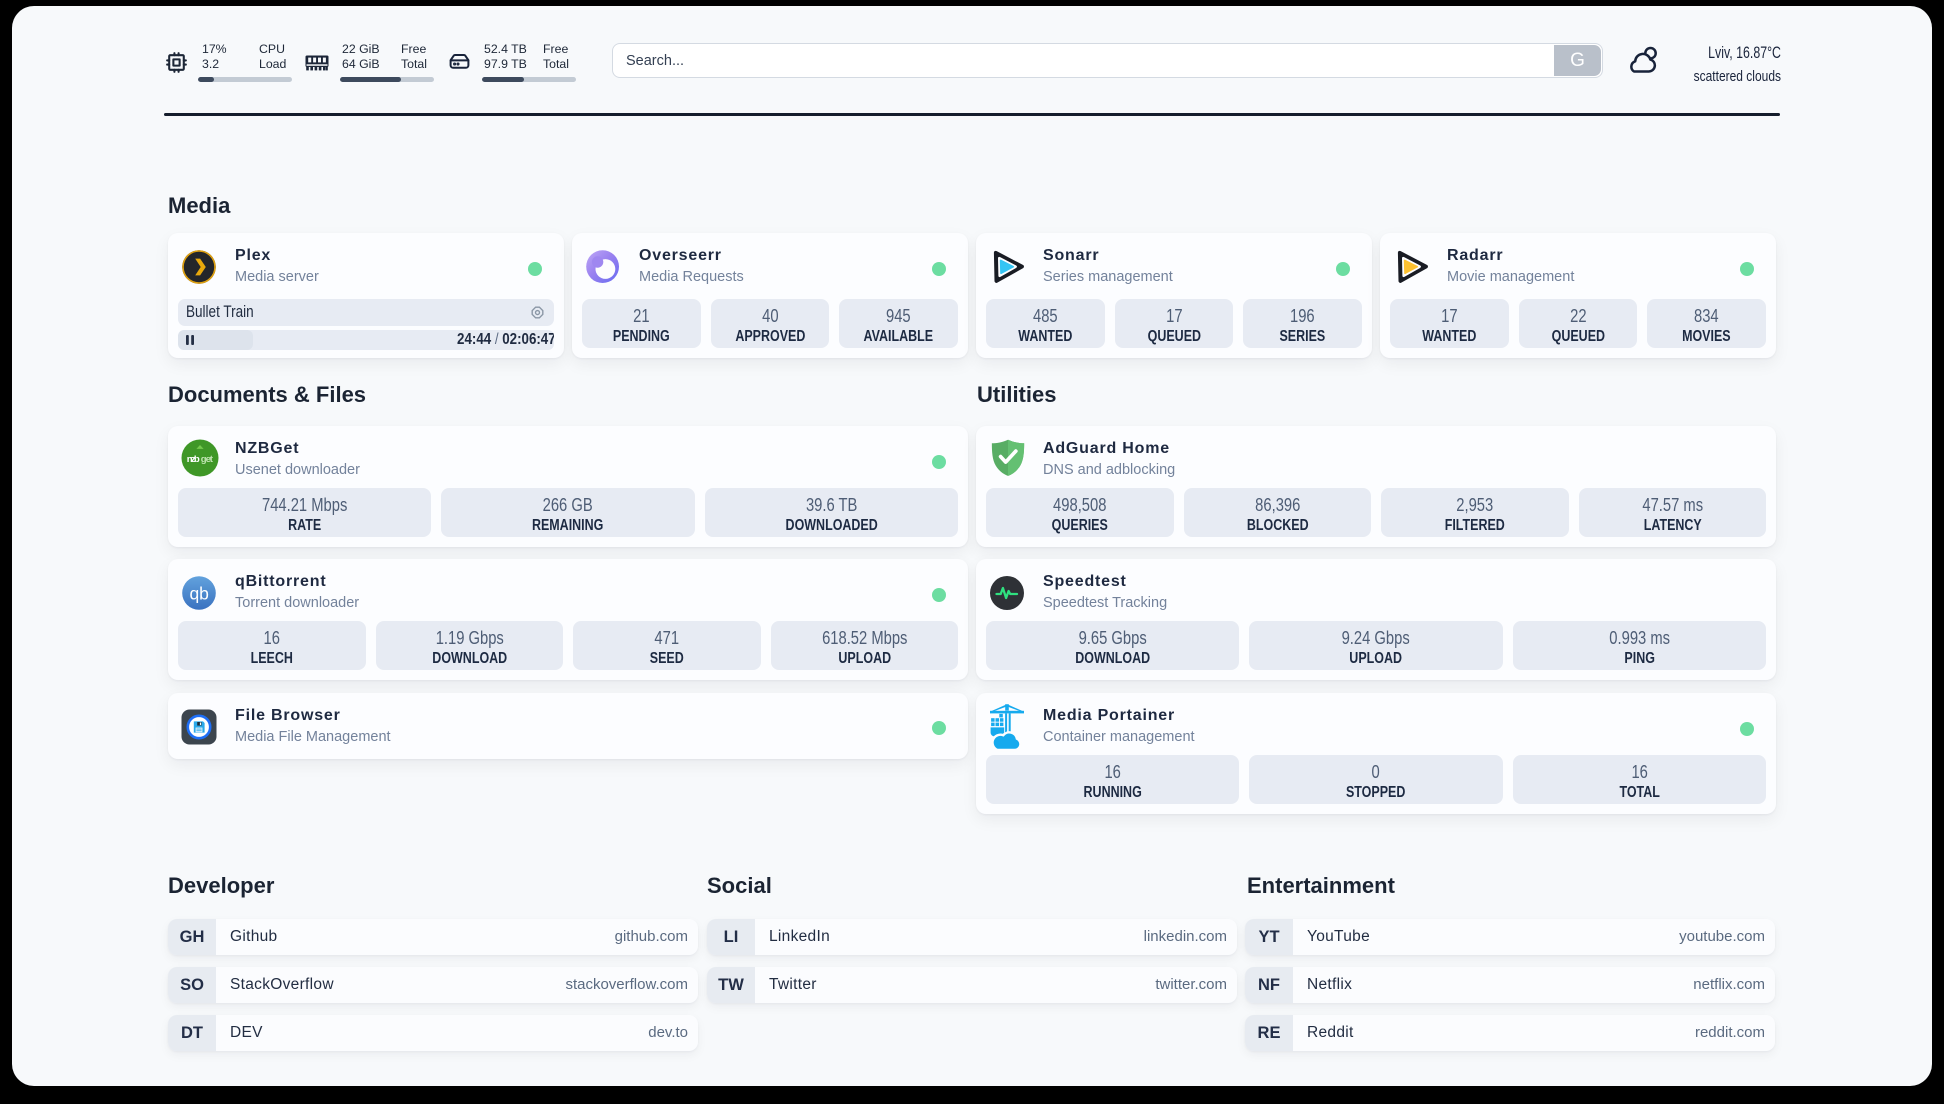 Image resolution: width=1944 pixels, height=1104 pixels. Describe the element at coordinates (193, 459) in the screenshot. I see `svg-text: nzb` at that location.